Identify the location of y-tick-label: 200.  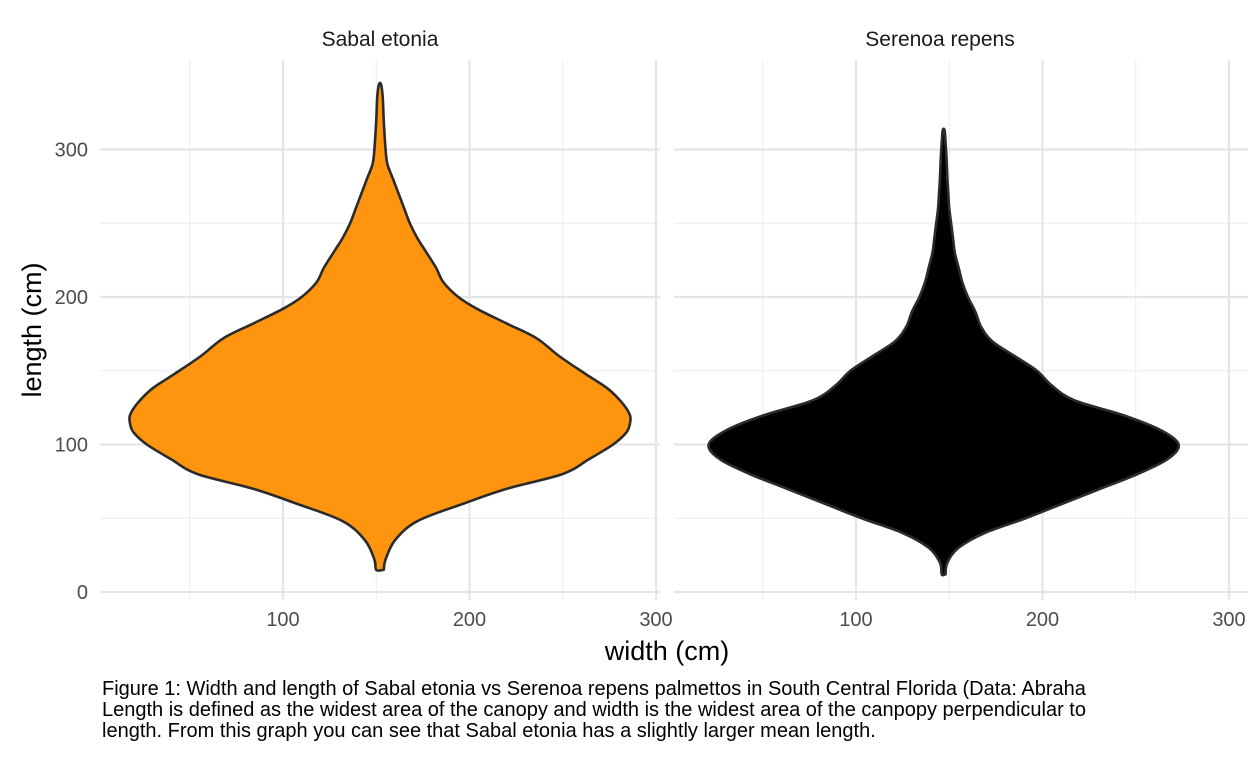
(71, 298).